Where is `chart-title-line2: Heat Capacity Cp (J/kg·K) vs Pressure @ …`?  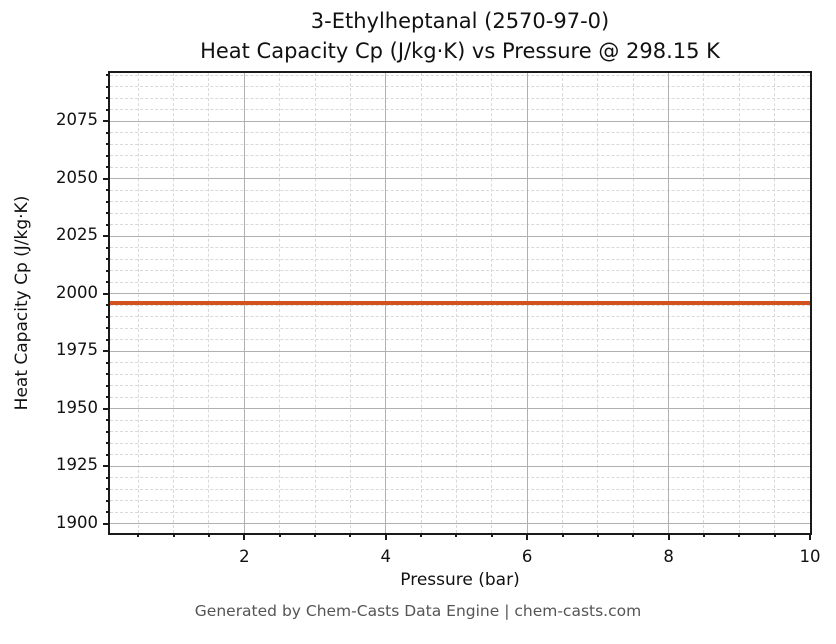
chart-title-line2: Heat Capacity Cp (J/kg·K) vs Pressure @ … is located at coordinates (460, 51).